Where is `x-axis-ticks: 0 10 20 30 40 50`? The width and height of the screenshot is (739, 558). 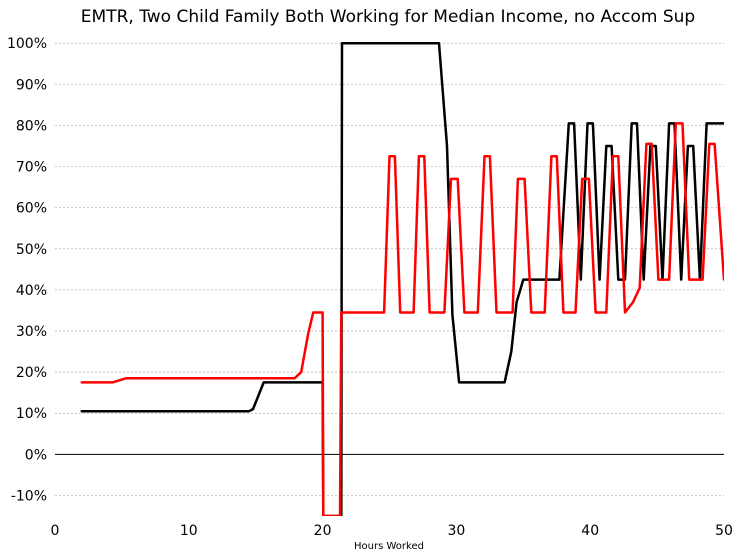 x-axis-ticks: 0 10 20 30 40 50 is located at coordinates (392, 531).